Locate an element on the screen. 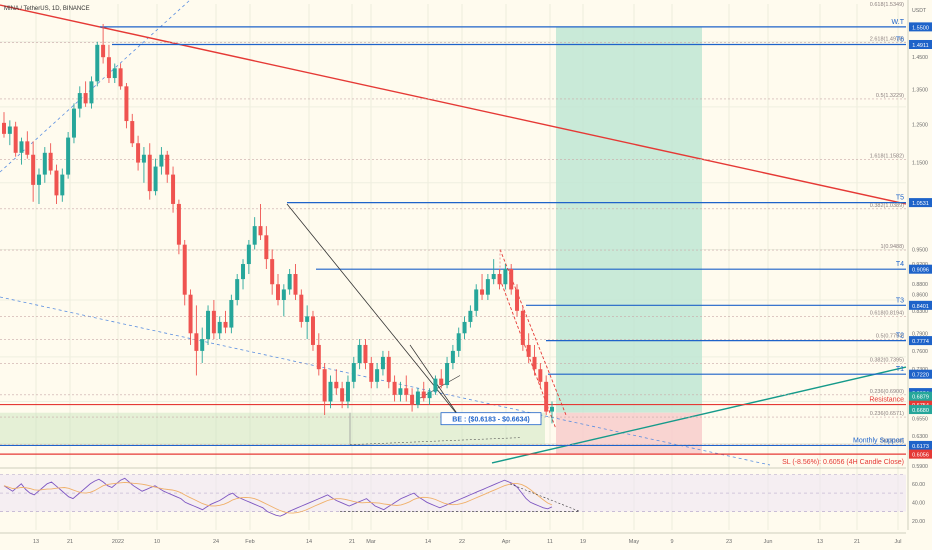  price-badge-text: 0.7774 is located at coordinates (920, 342).